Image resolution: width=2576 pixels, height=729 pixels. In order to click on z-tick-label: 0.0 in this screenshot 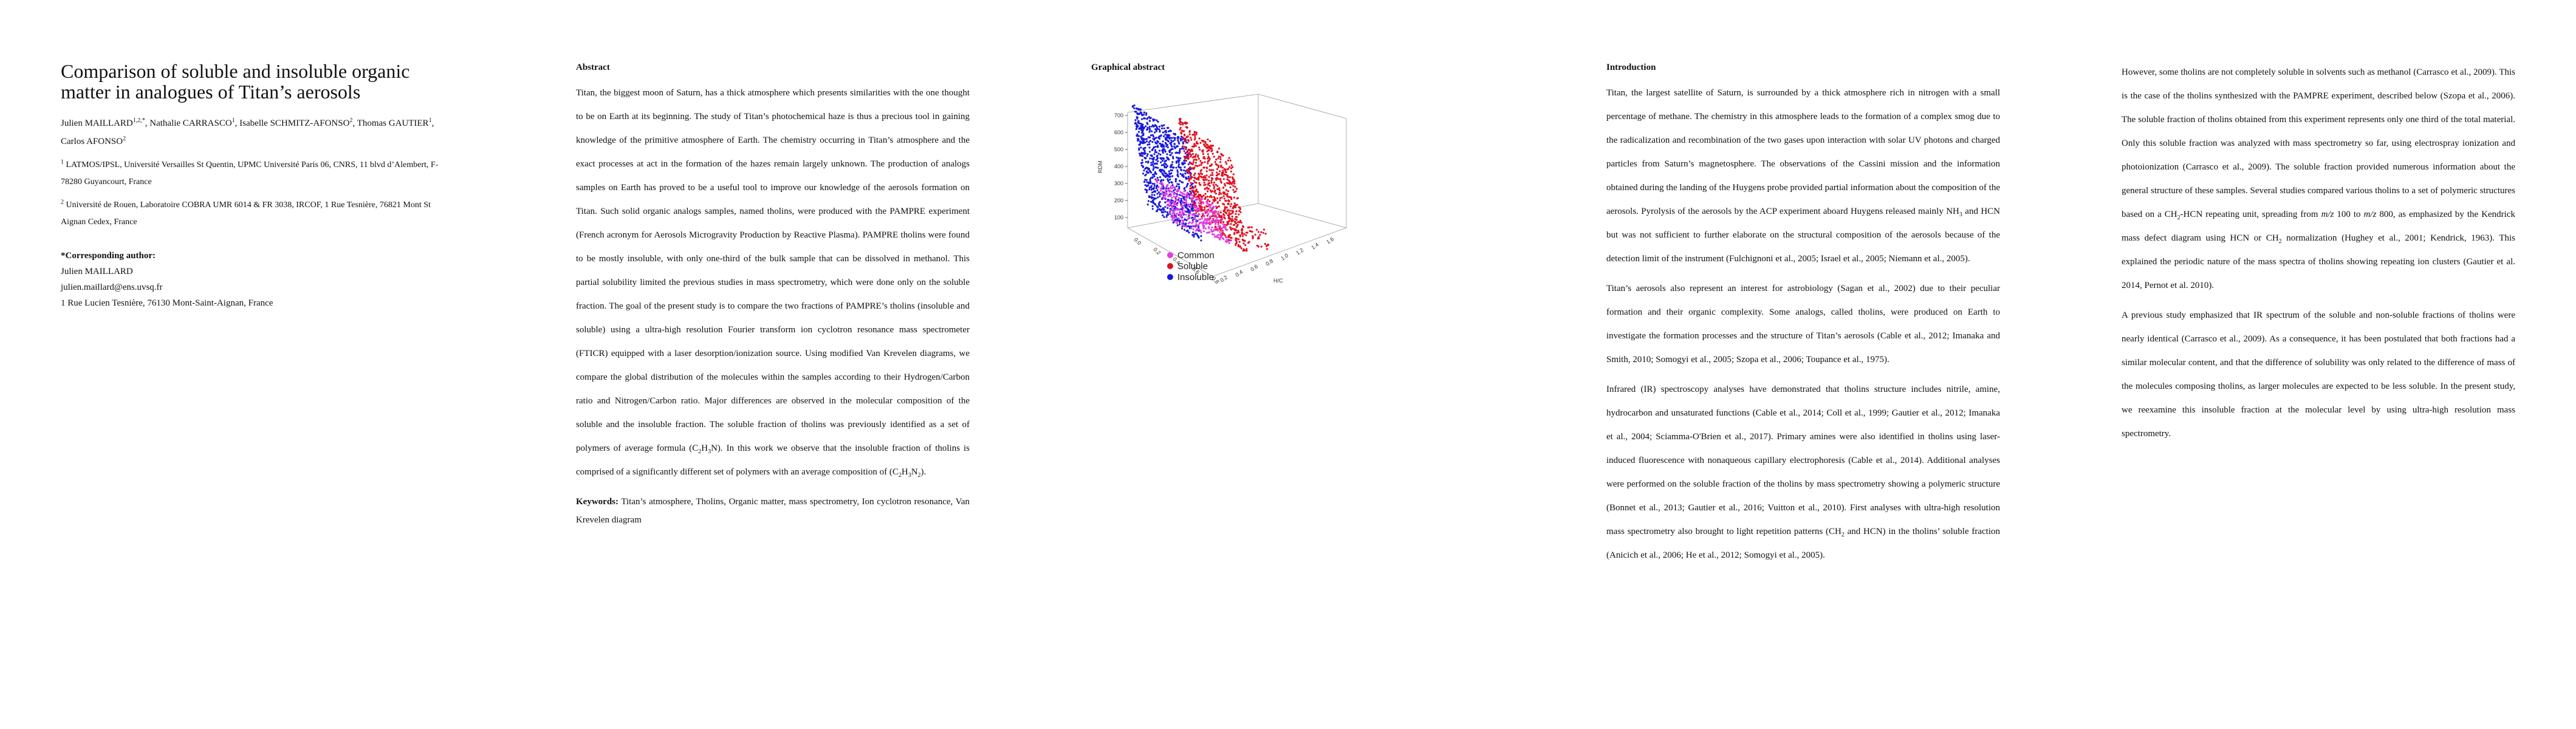, I will do `click(1138, 241)`.